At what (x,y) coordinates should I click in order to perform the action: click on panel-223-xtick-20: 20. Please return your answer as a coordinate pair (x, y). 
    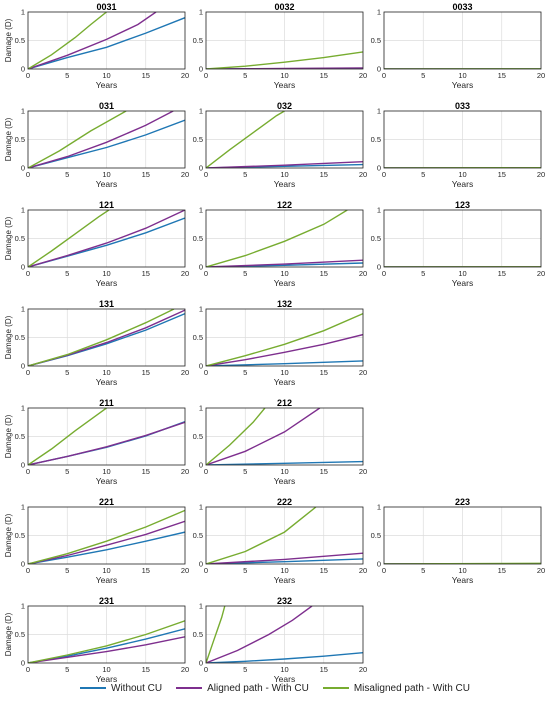
    Looking at the image, I should click on (541, 570).